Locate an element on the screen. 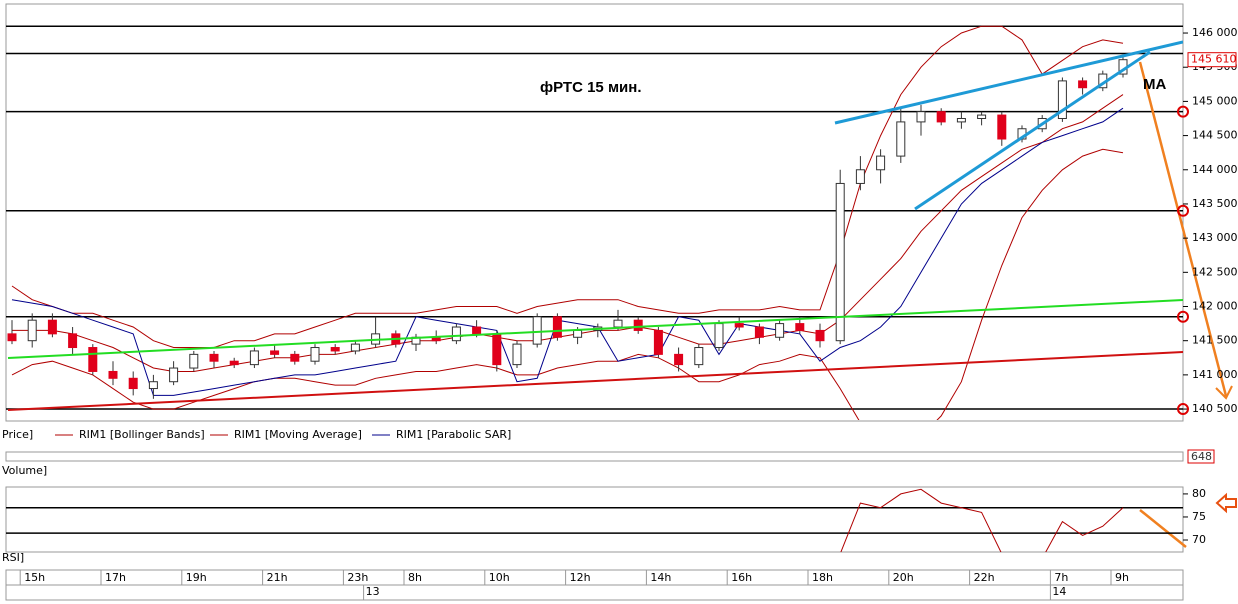 The height and width of the screenshot is (604, 1238). volume-label: 648 is located at coordinates (1201, 456).